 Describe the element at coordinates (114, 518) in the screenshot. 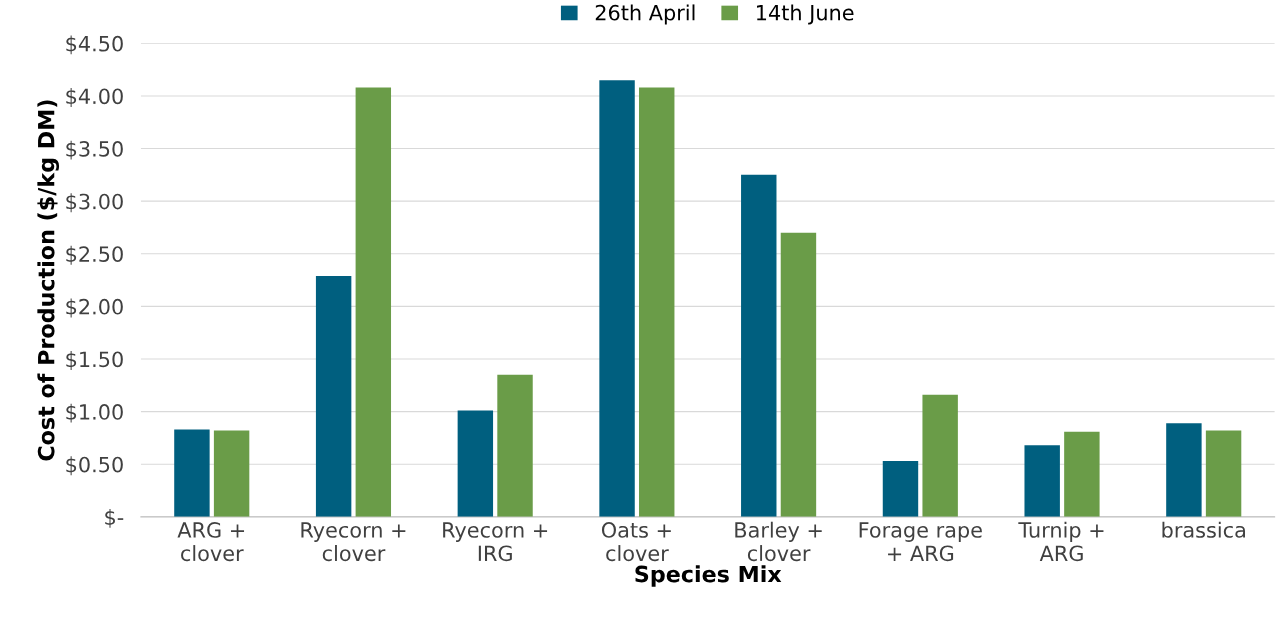

I see `y-tick-label: $-` at that location.